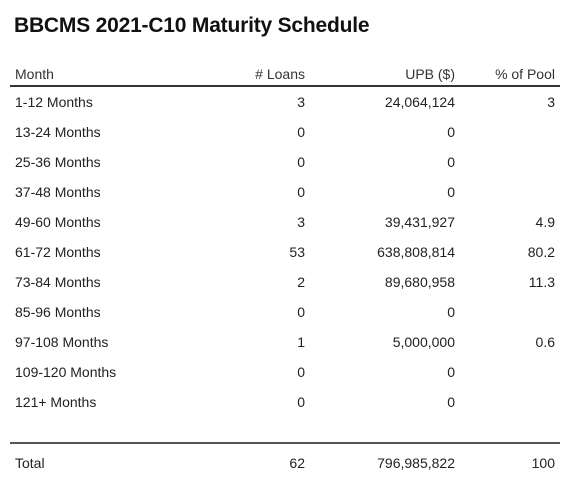 The width and height of the screenshot is (570, 487). What do you see at coordinates (551, 102) in the screenshot?
I see `row-pool: 3` at bounding box center [551, 102].